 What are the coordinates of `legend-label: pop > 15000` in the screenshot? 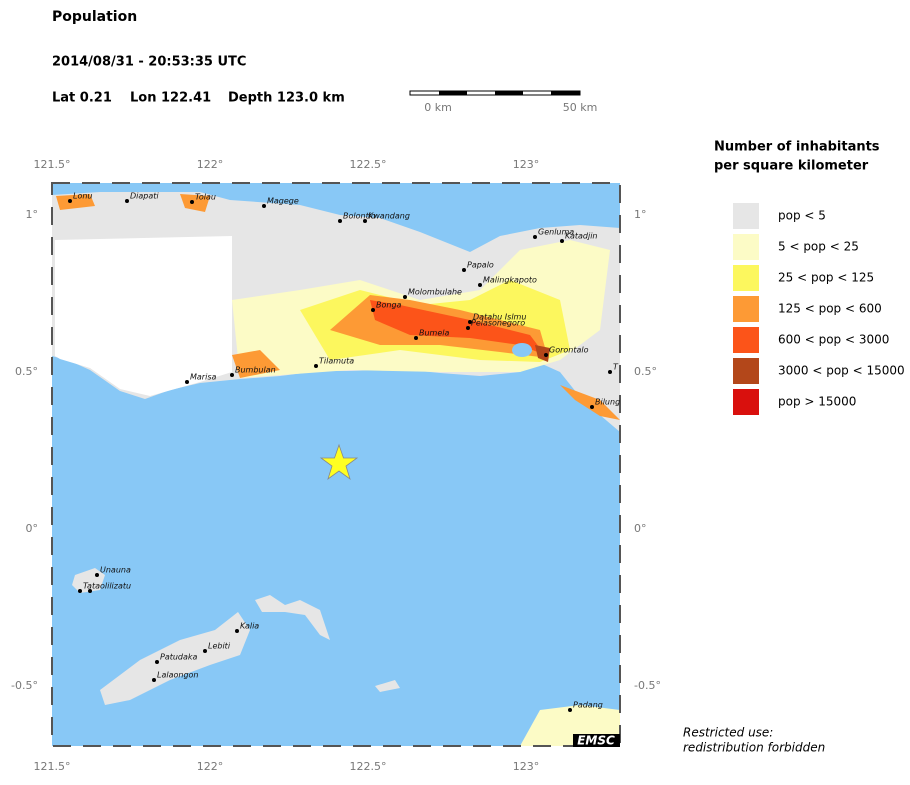 It's located at (817, 402).